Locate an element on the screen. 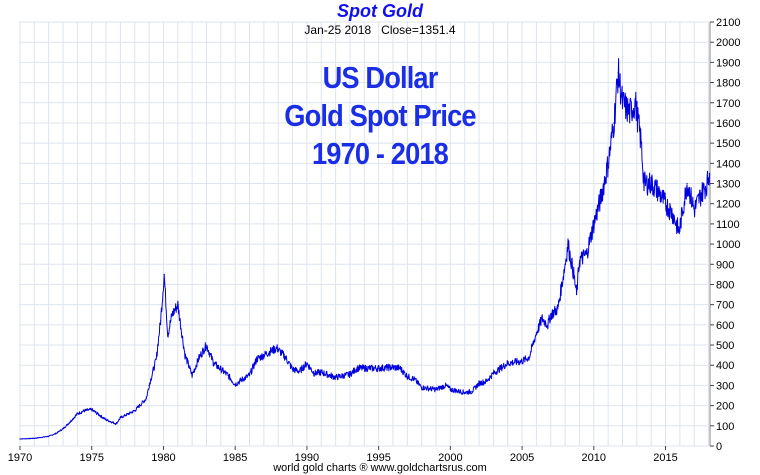  x-tick-label: 1985 is located at coordinates (235, 458).